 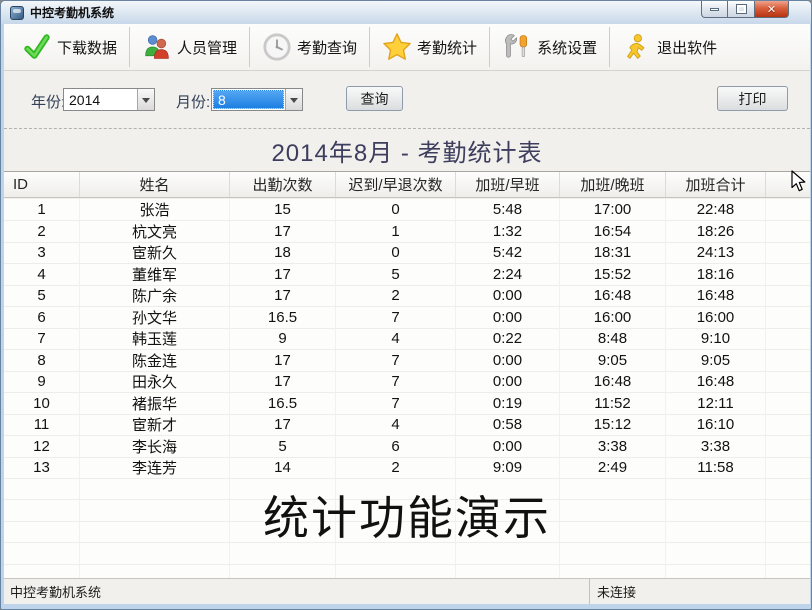 What do you see at coordinates (207, 48) in the screenshot?
I see `toolbar-label: 人员管理` at bounding box center [207, 48].